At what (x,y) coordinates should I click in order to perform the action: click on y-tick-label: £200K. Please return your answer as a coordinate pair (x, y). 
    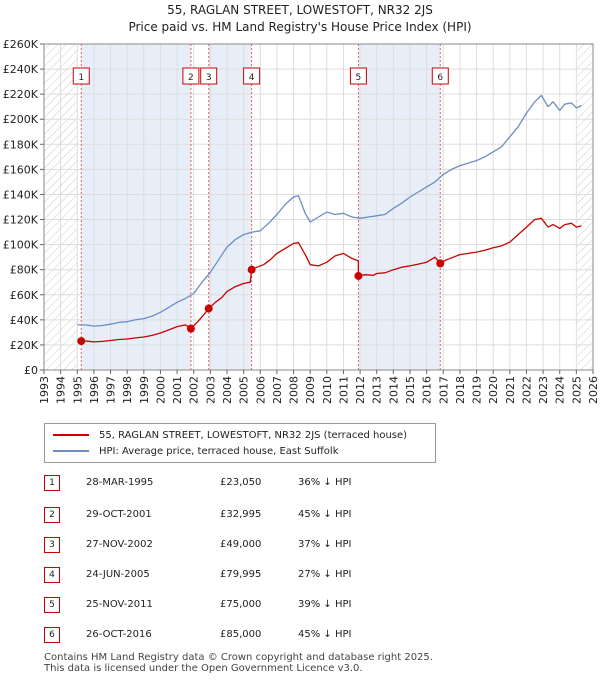
    Looking at the image, I should click on (21, 119).